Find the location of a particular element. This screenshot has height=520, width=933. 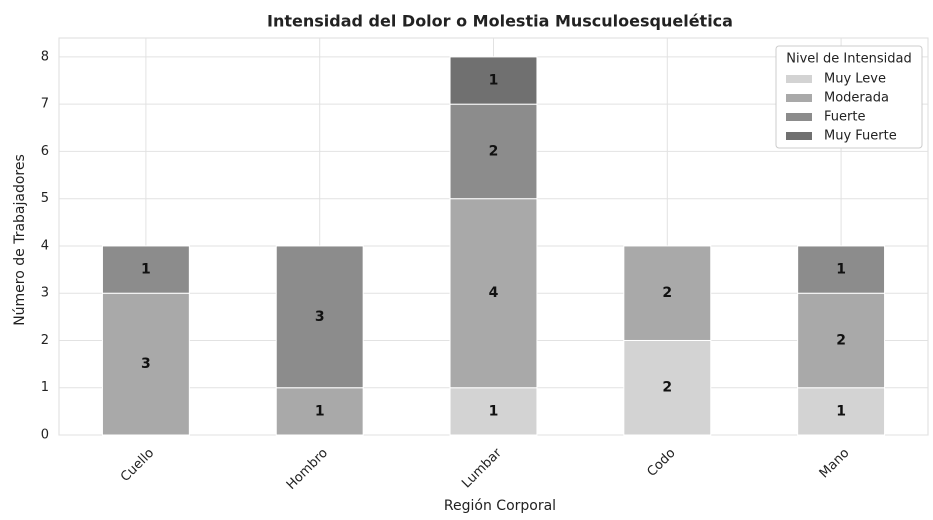

y-tick-label: 6 is located at coordinates (45, 151).